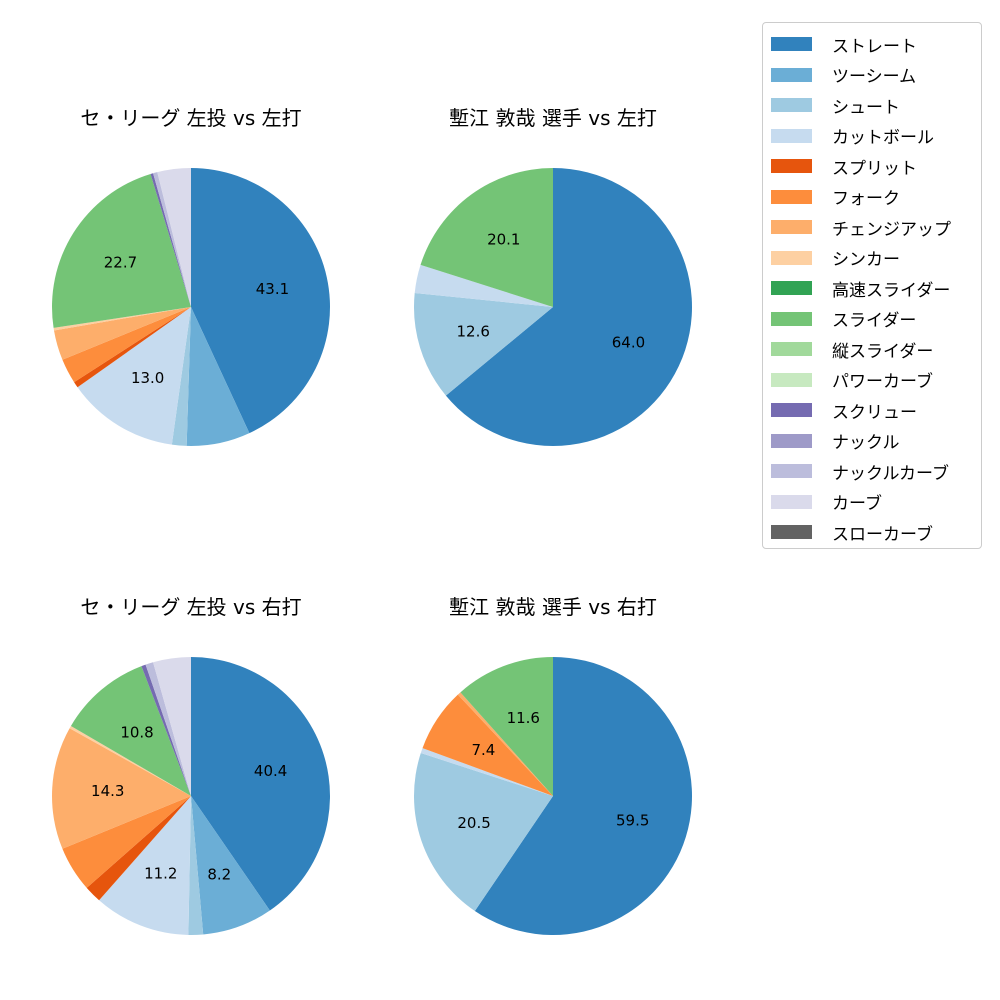 The height and width of the screenshot is (1000, 1000). I want to click on panel-title: セ・リーグ 左投 vs 右打, so click(191, 607).